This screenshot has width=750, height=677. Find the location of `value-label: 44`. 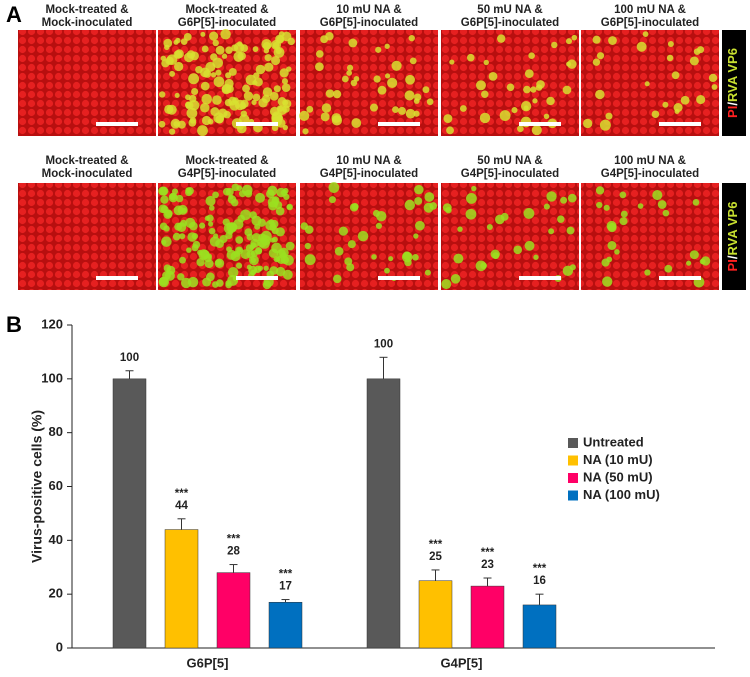

value-label: 44 is located at coordinates (181, 506).